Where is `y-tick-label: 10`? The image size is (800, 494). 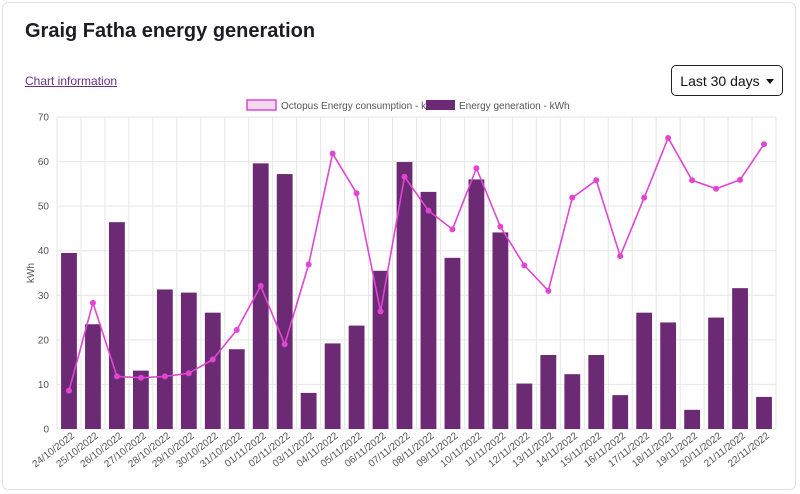
y-tick-label: 10 is located at coordinates (44, 385).